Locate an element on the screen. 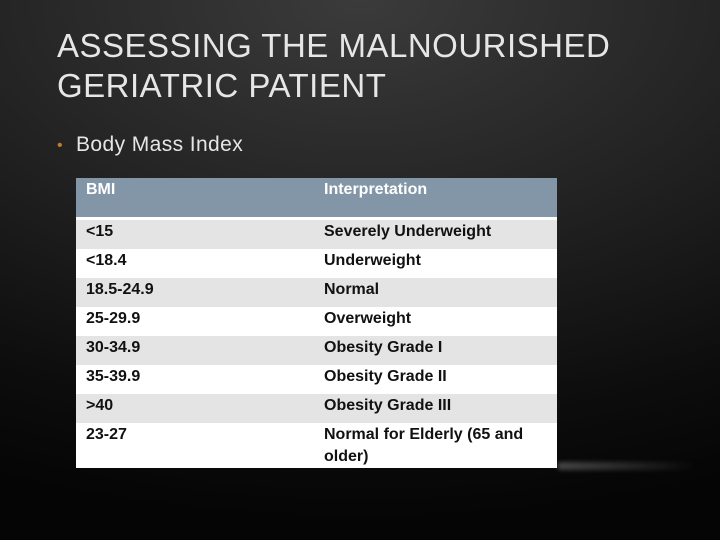 The height and width of the screenshot is (540, 720). table-row: <15 Severely Underweight is located at coordinates (316, 233).